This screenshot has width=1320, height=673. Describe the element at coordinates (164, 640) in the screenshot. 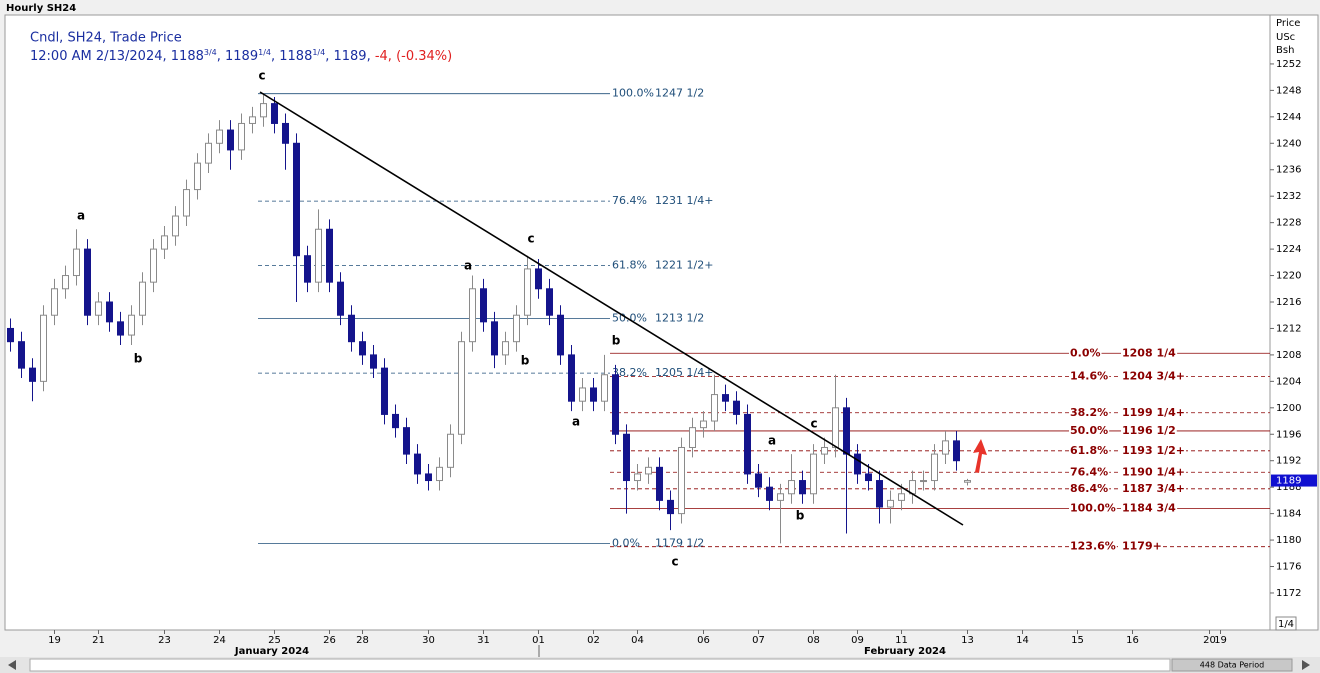

I see `x-tick-label: 23` at that location.